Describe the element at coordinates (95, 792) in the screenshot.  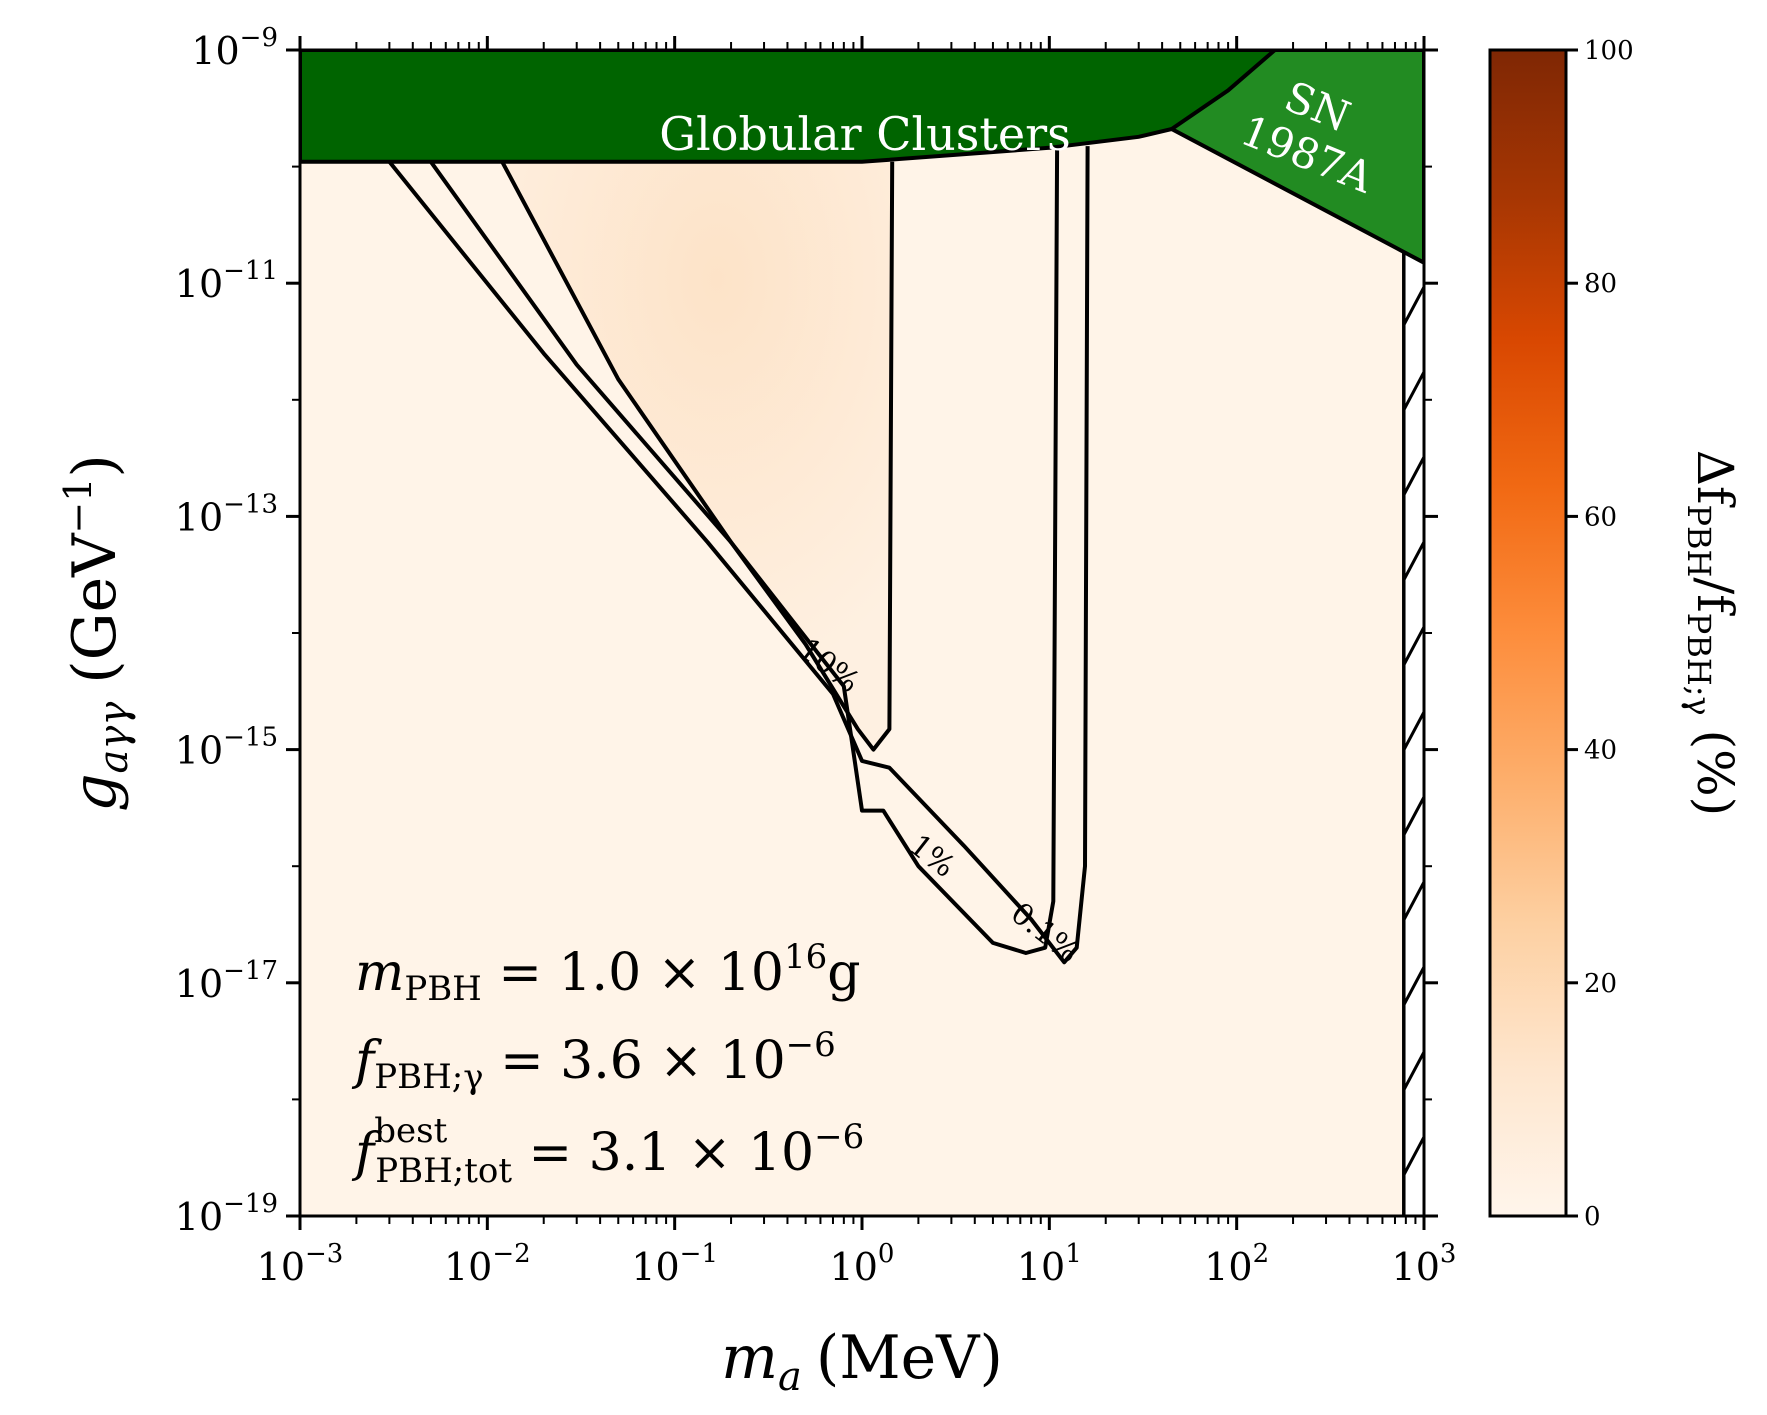
I see `y-label-base: g` at that location.